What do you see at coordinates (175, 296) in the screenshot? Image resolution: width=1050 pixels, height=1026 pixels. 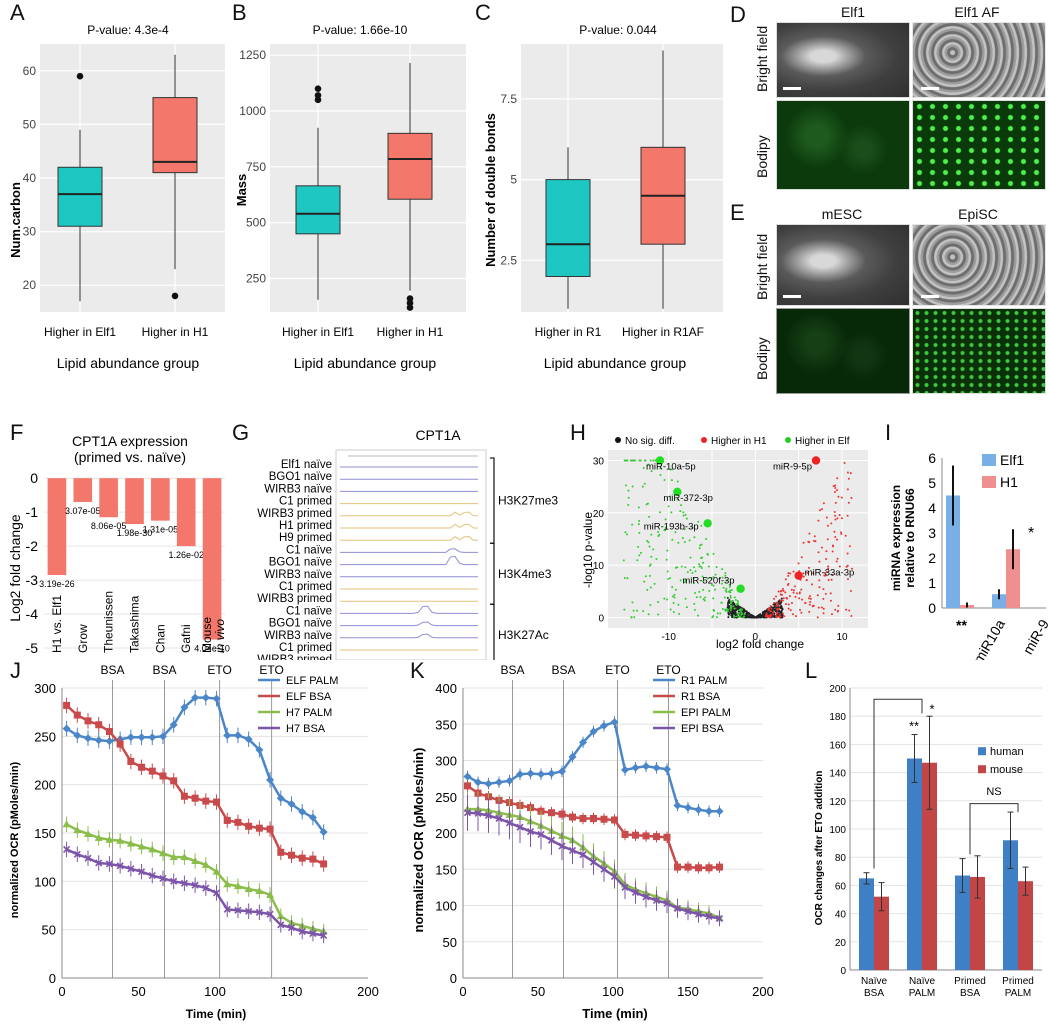 I see `outlier-point` at bounding box center [175, 296].